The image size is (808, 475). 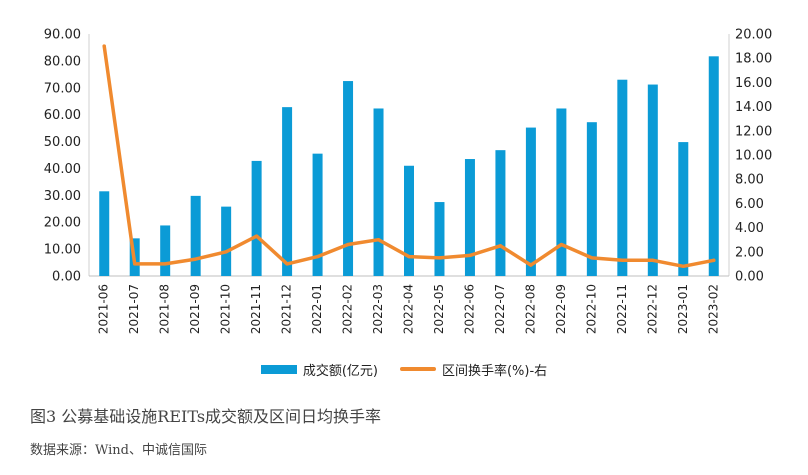 I want to click on legend-item-volume: 成交额(亿元), so click(x=319, y=369).